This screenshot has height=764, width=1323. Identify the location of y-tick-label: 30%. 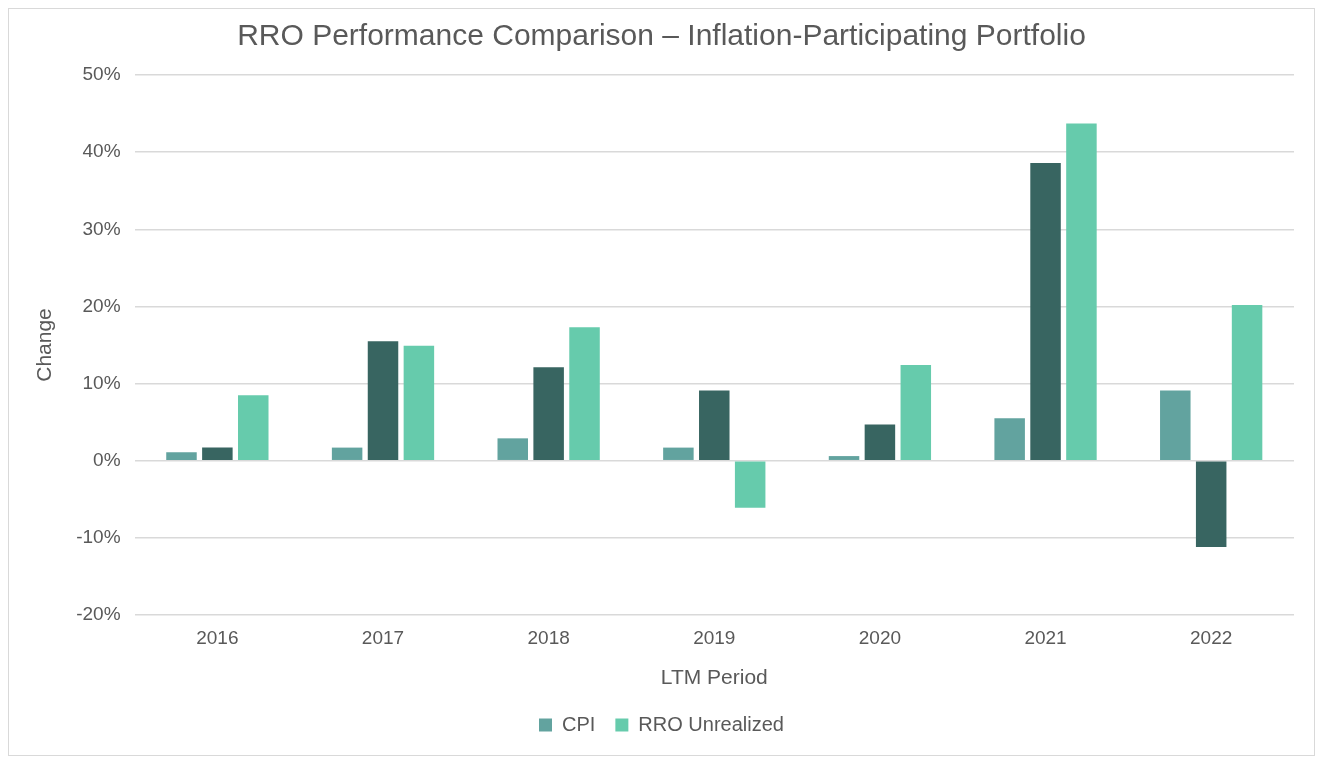
(101, 228).